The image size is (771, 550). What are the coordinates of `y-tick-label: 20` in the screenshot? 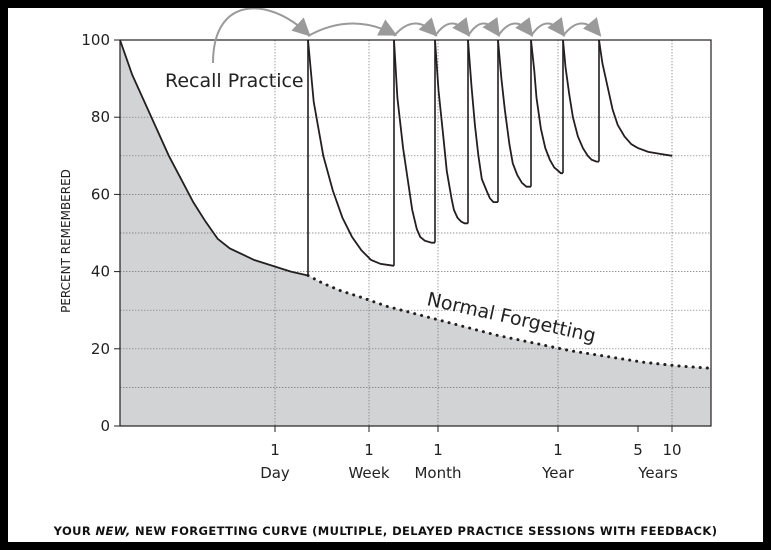 It's located at (100, 349).